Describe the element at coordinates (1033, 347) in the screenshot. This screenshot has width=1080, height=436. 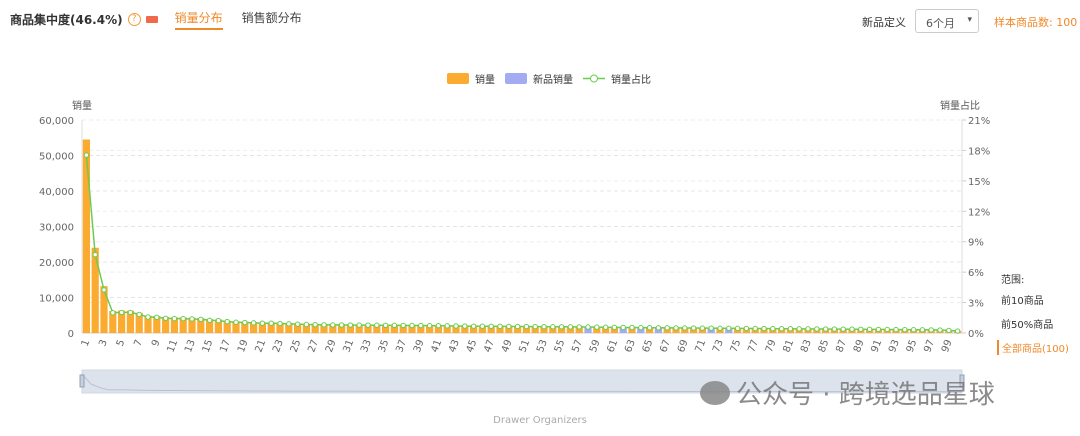
I see `range-all: 全部商品(100)` at that location.